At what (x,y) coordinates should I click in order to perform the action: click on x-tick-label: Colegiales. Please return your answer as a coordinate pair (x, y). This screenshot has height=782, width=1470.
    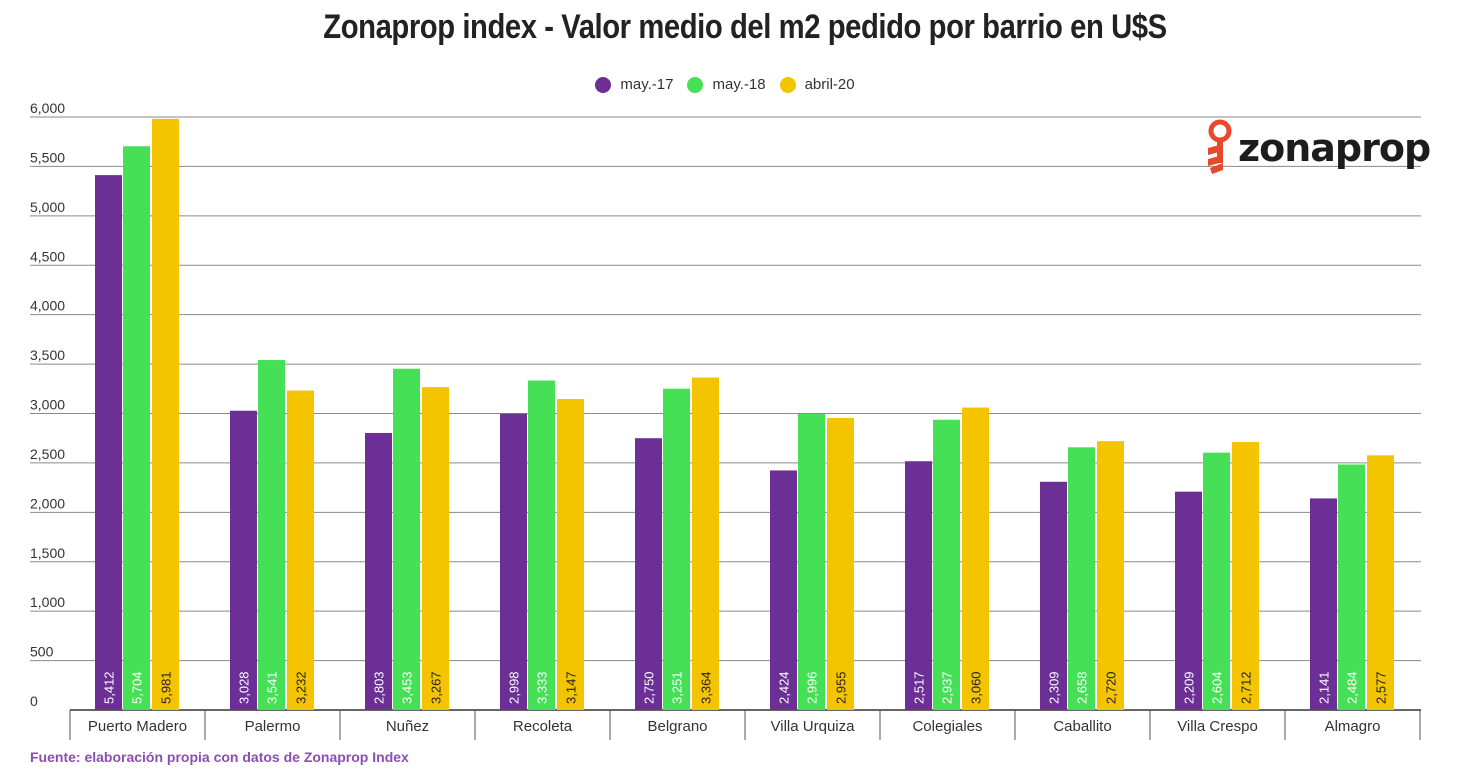
    Looking at the image, I should click on (947, 726).